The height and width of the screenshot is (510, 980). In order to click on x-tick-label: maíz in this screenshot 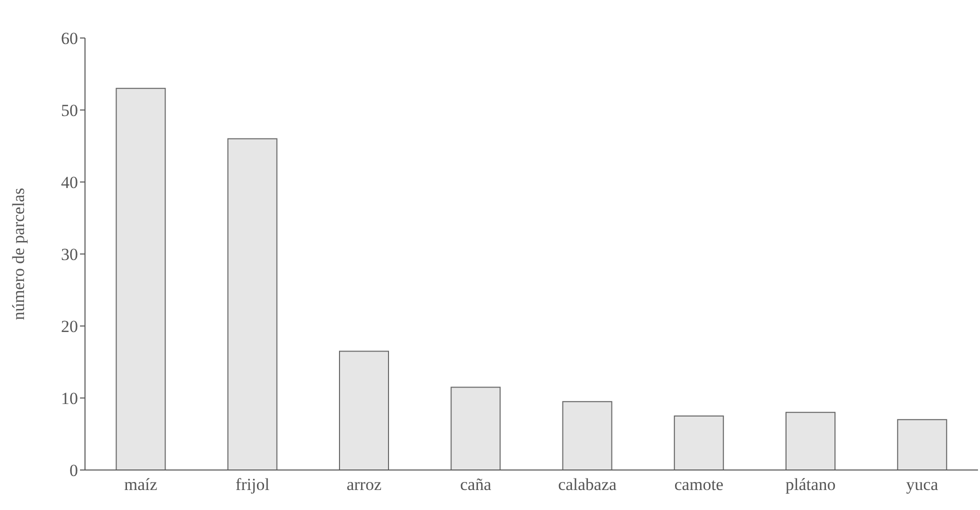, I will do `click(141, 484)`.